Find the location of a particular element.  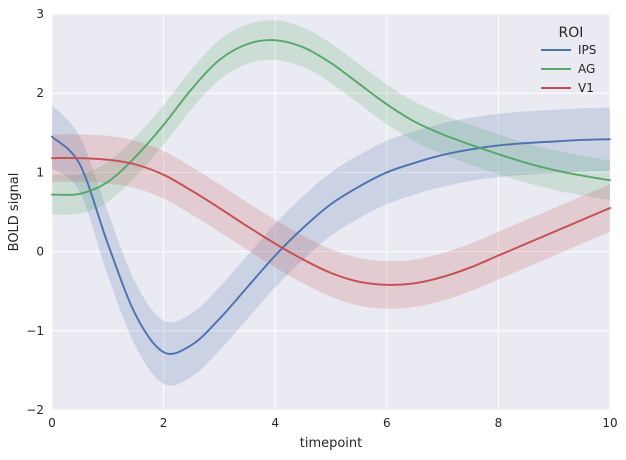

x-tick-label: 2 is located at coordinates (164, 423).